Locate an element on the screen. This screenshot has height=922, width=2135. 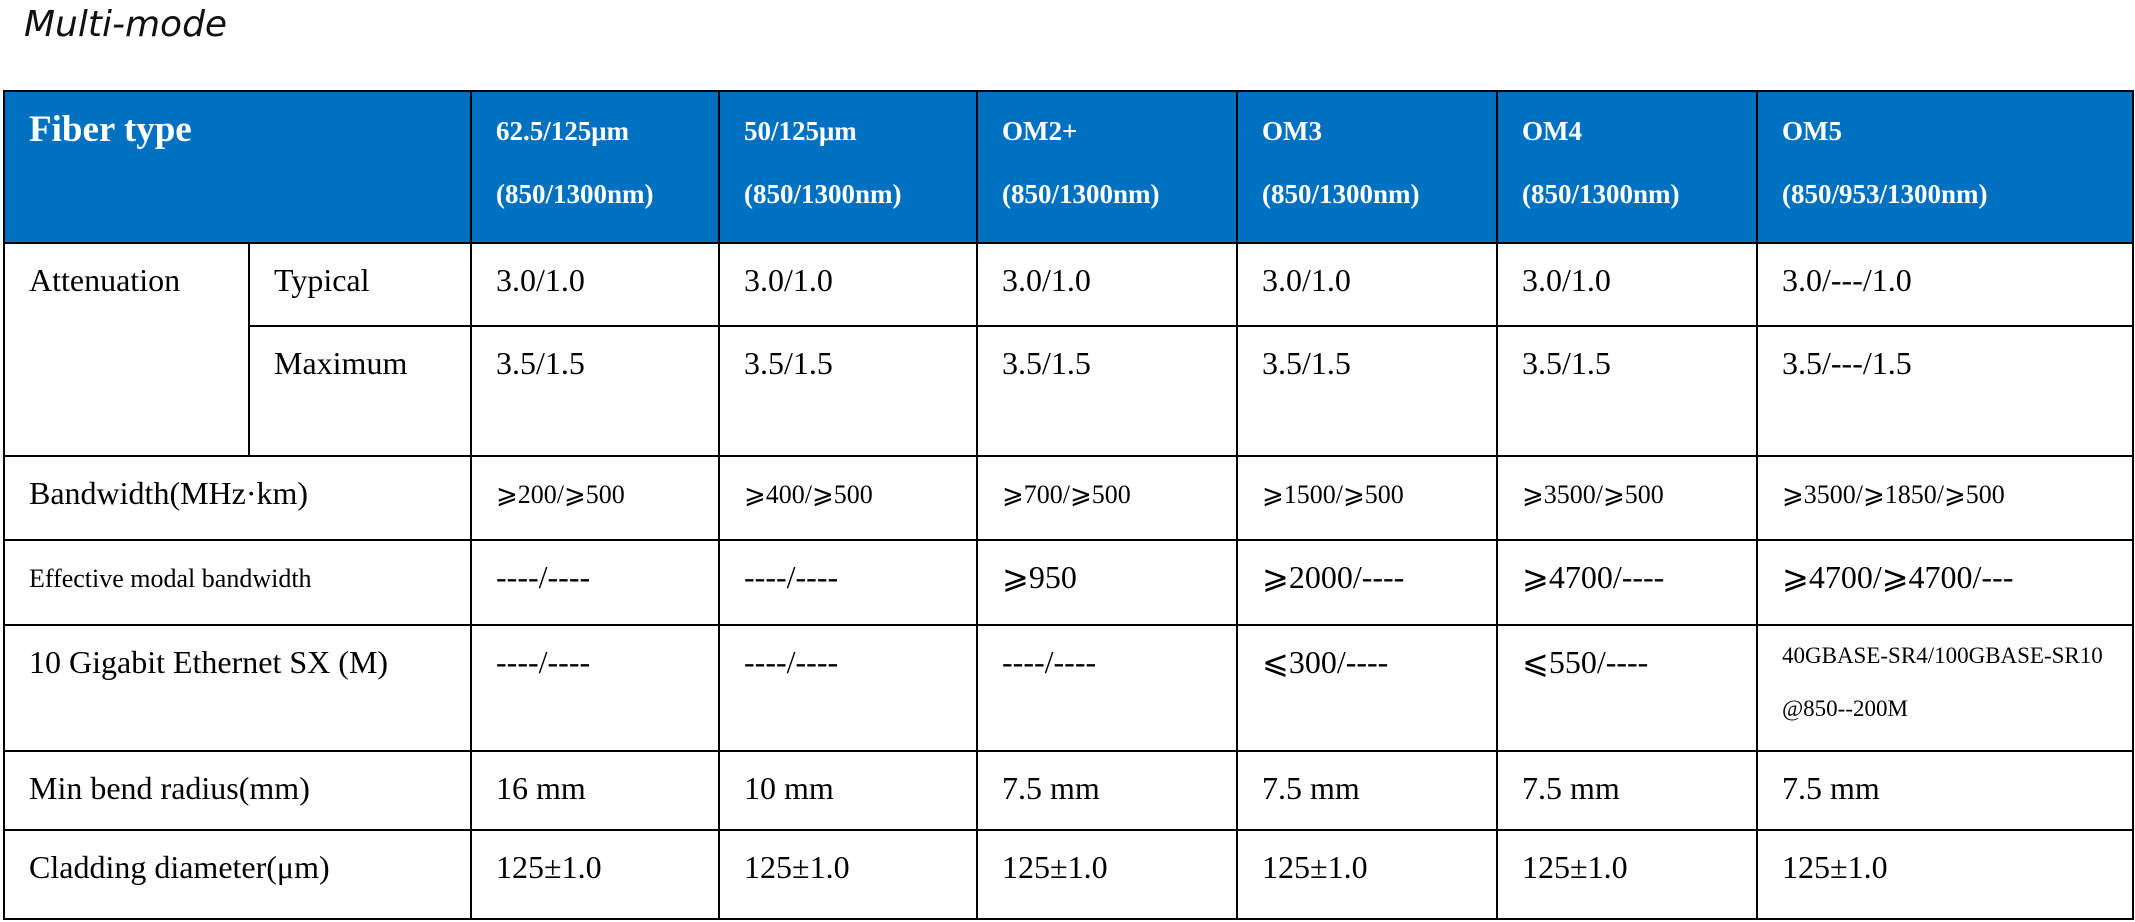
column-name: OM4 is located at coordinates (1552, 131).